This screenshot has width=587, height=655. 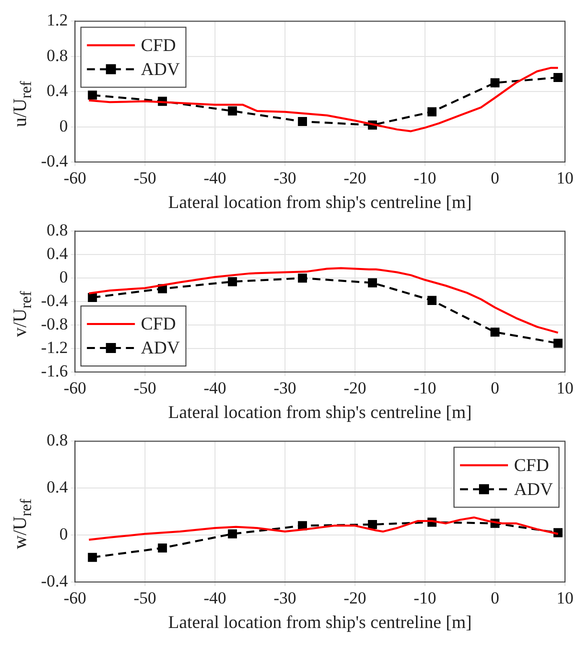 I want to click on y-tick-label: -0.8, so click(x=54, y=324).